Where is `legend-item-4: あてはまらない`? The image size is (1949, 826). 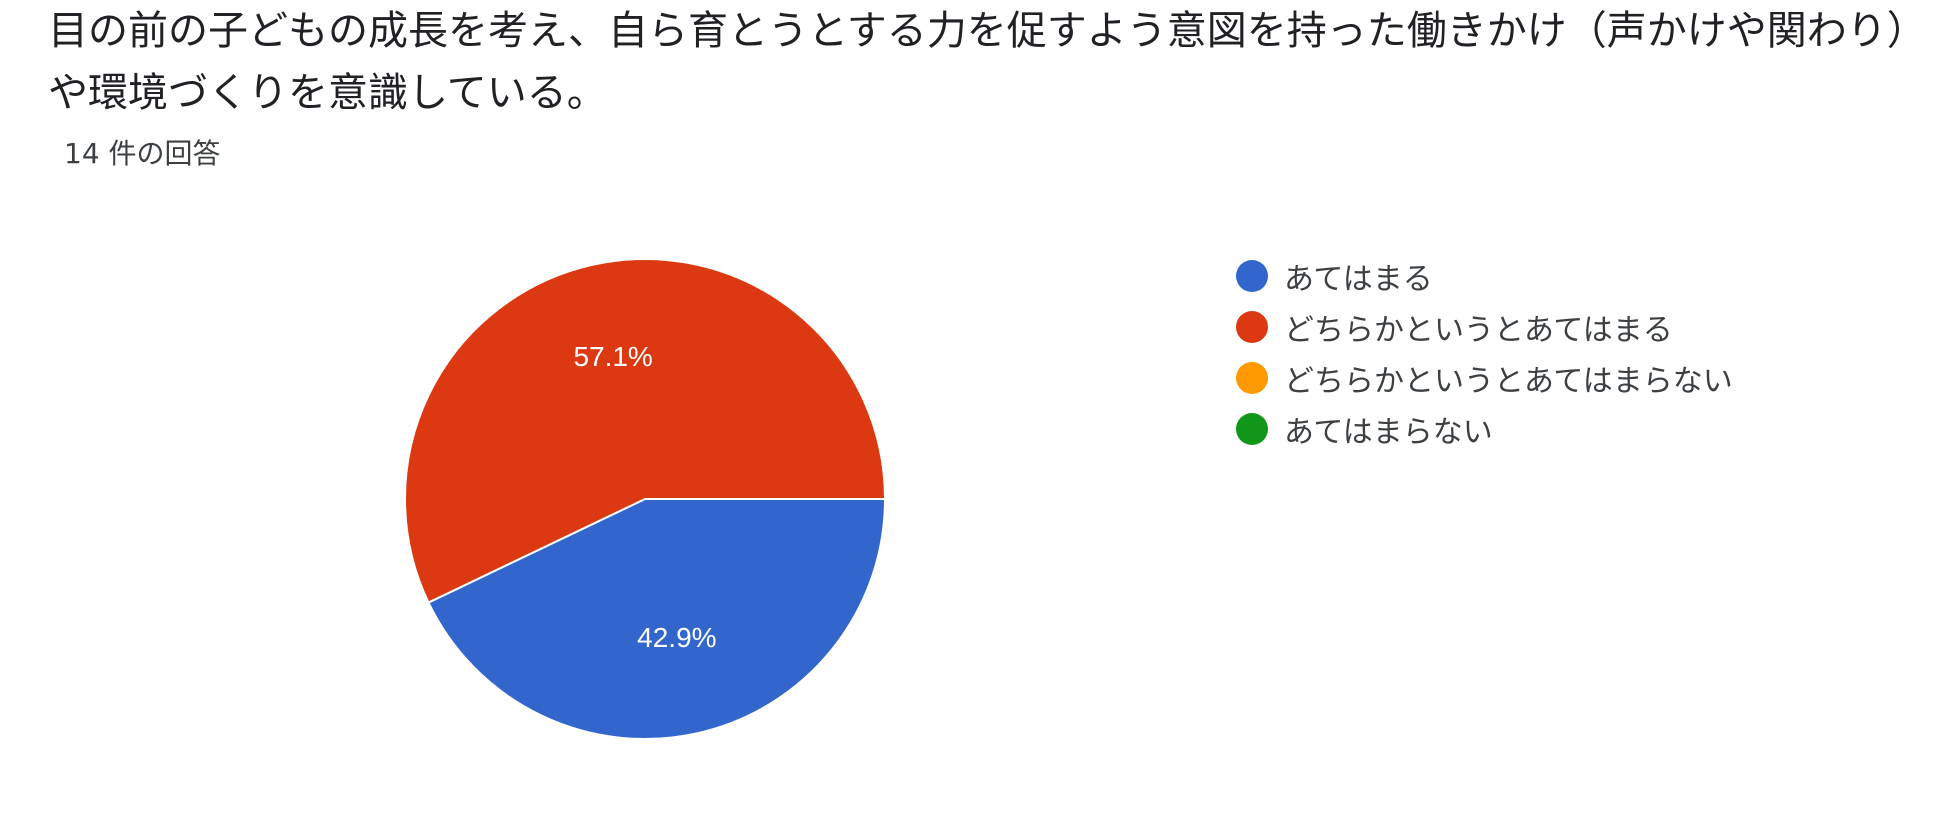
legend-item-4: あてはまらない is located at coordinates (1484, 428).